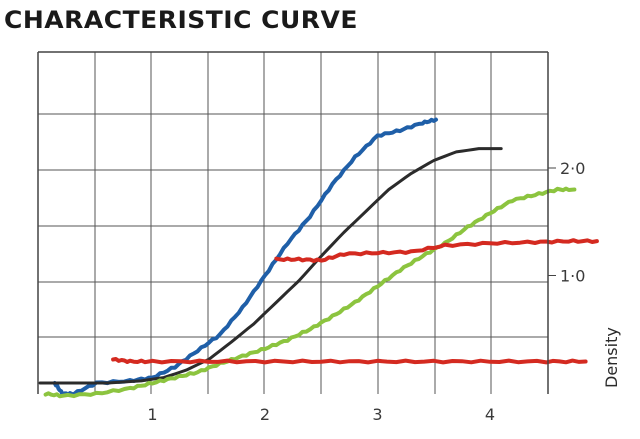  I want to click on x-tick-label: 4, so click(490, 414).